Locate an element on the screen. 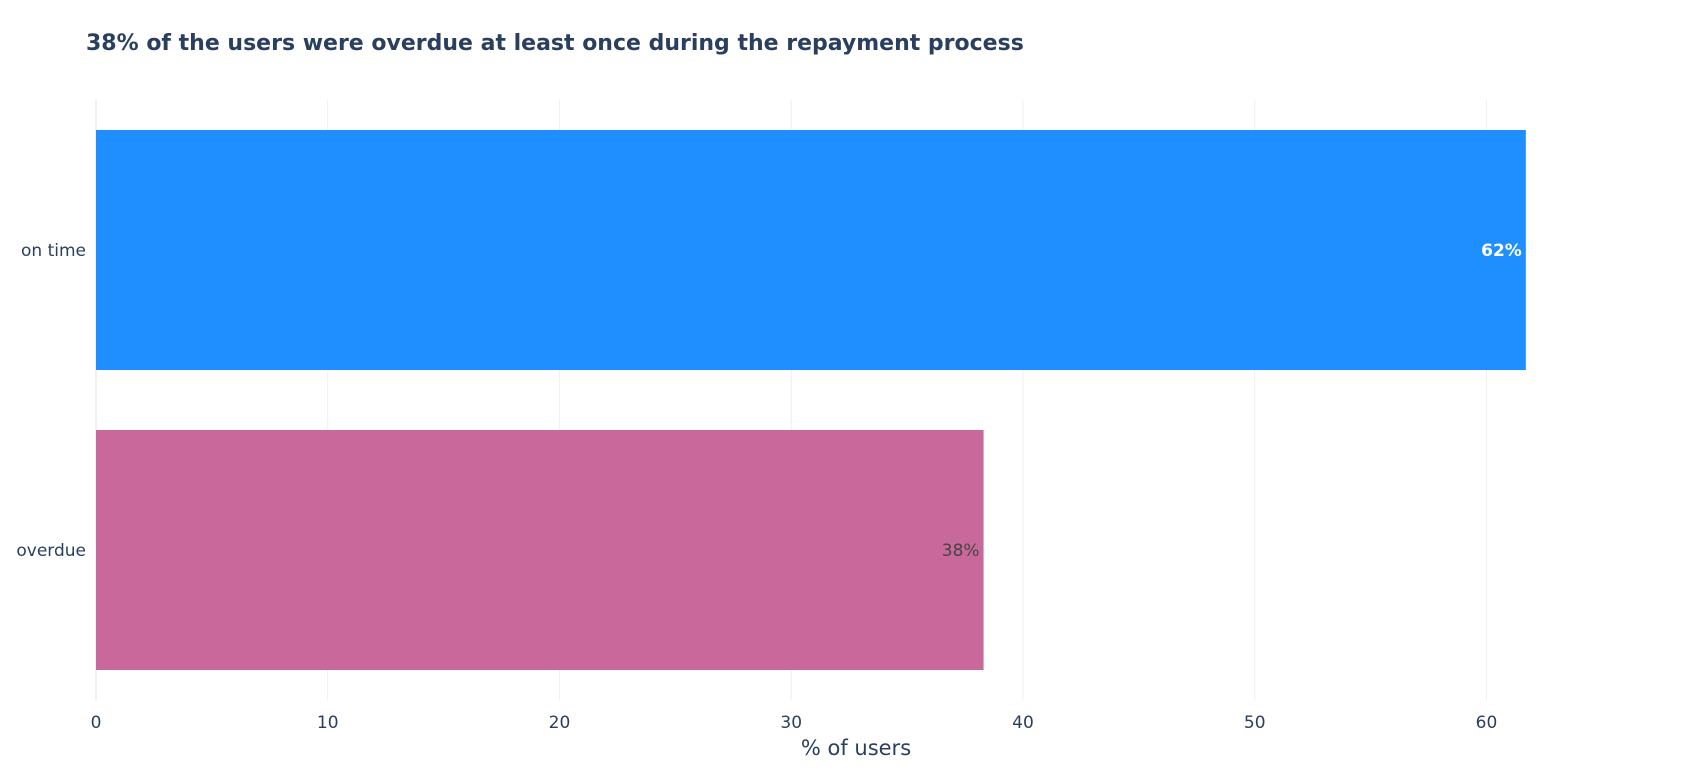 The height and width of the screenshot is (780, 1691). x-tick-label: 20 is located at coordinates (560, 723).